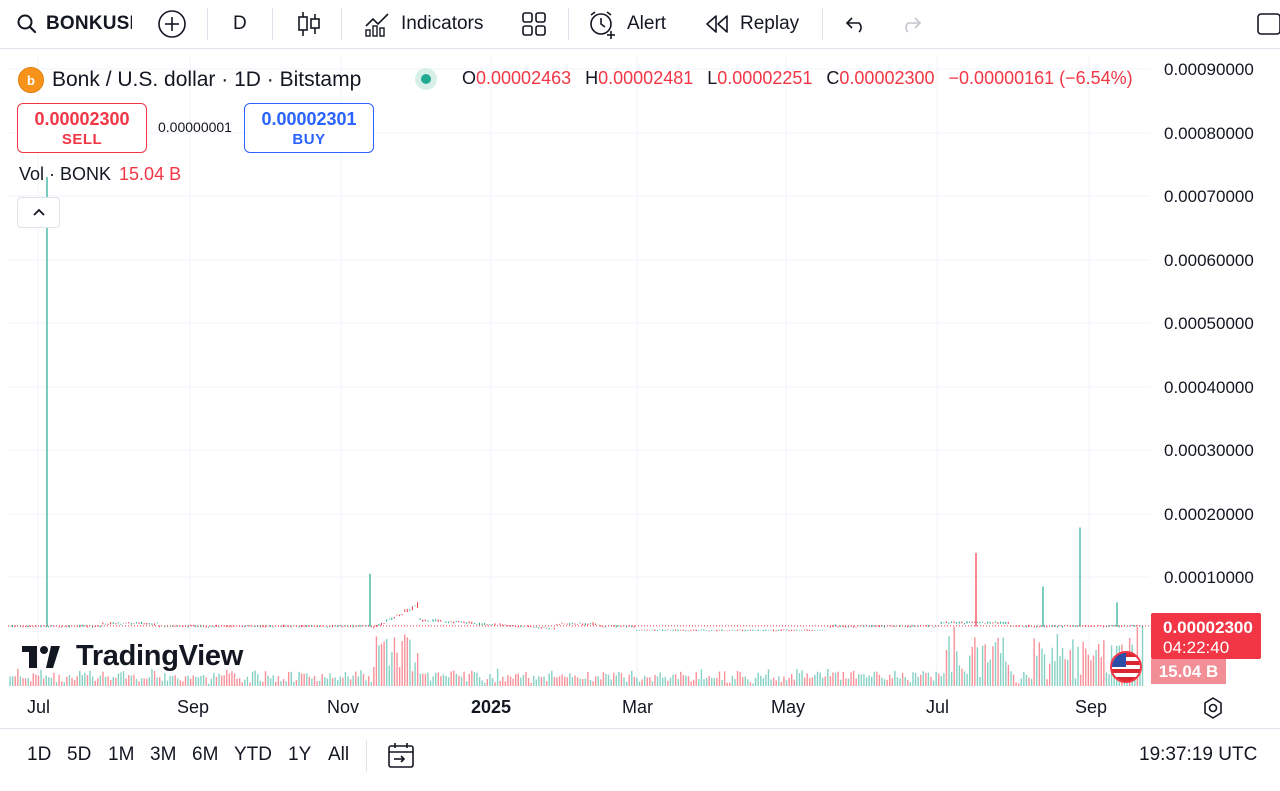 The width and height of the screenshot is (1280, 791). Describe the element at coordinates (423, 24) in the screenshot. I see `indicators-button: Indicators` at that location.